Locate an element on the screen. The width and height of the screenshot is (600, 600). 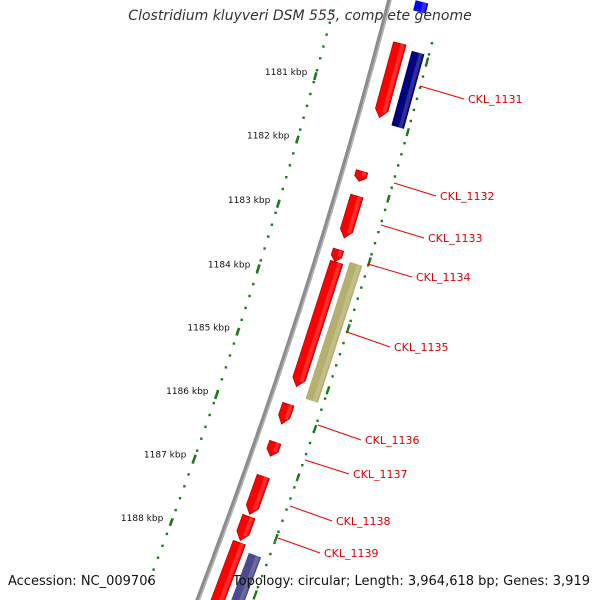
feature-slate is located at coordinates (246, 576).